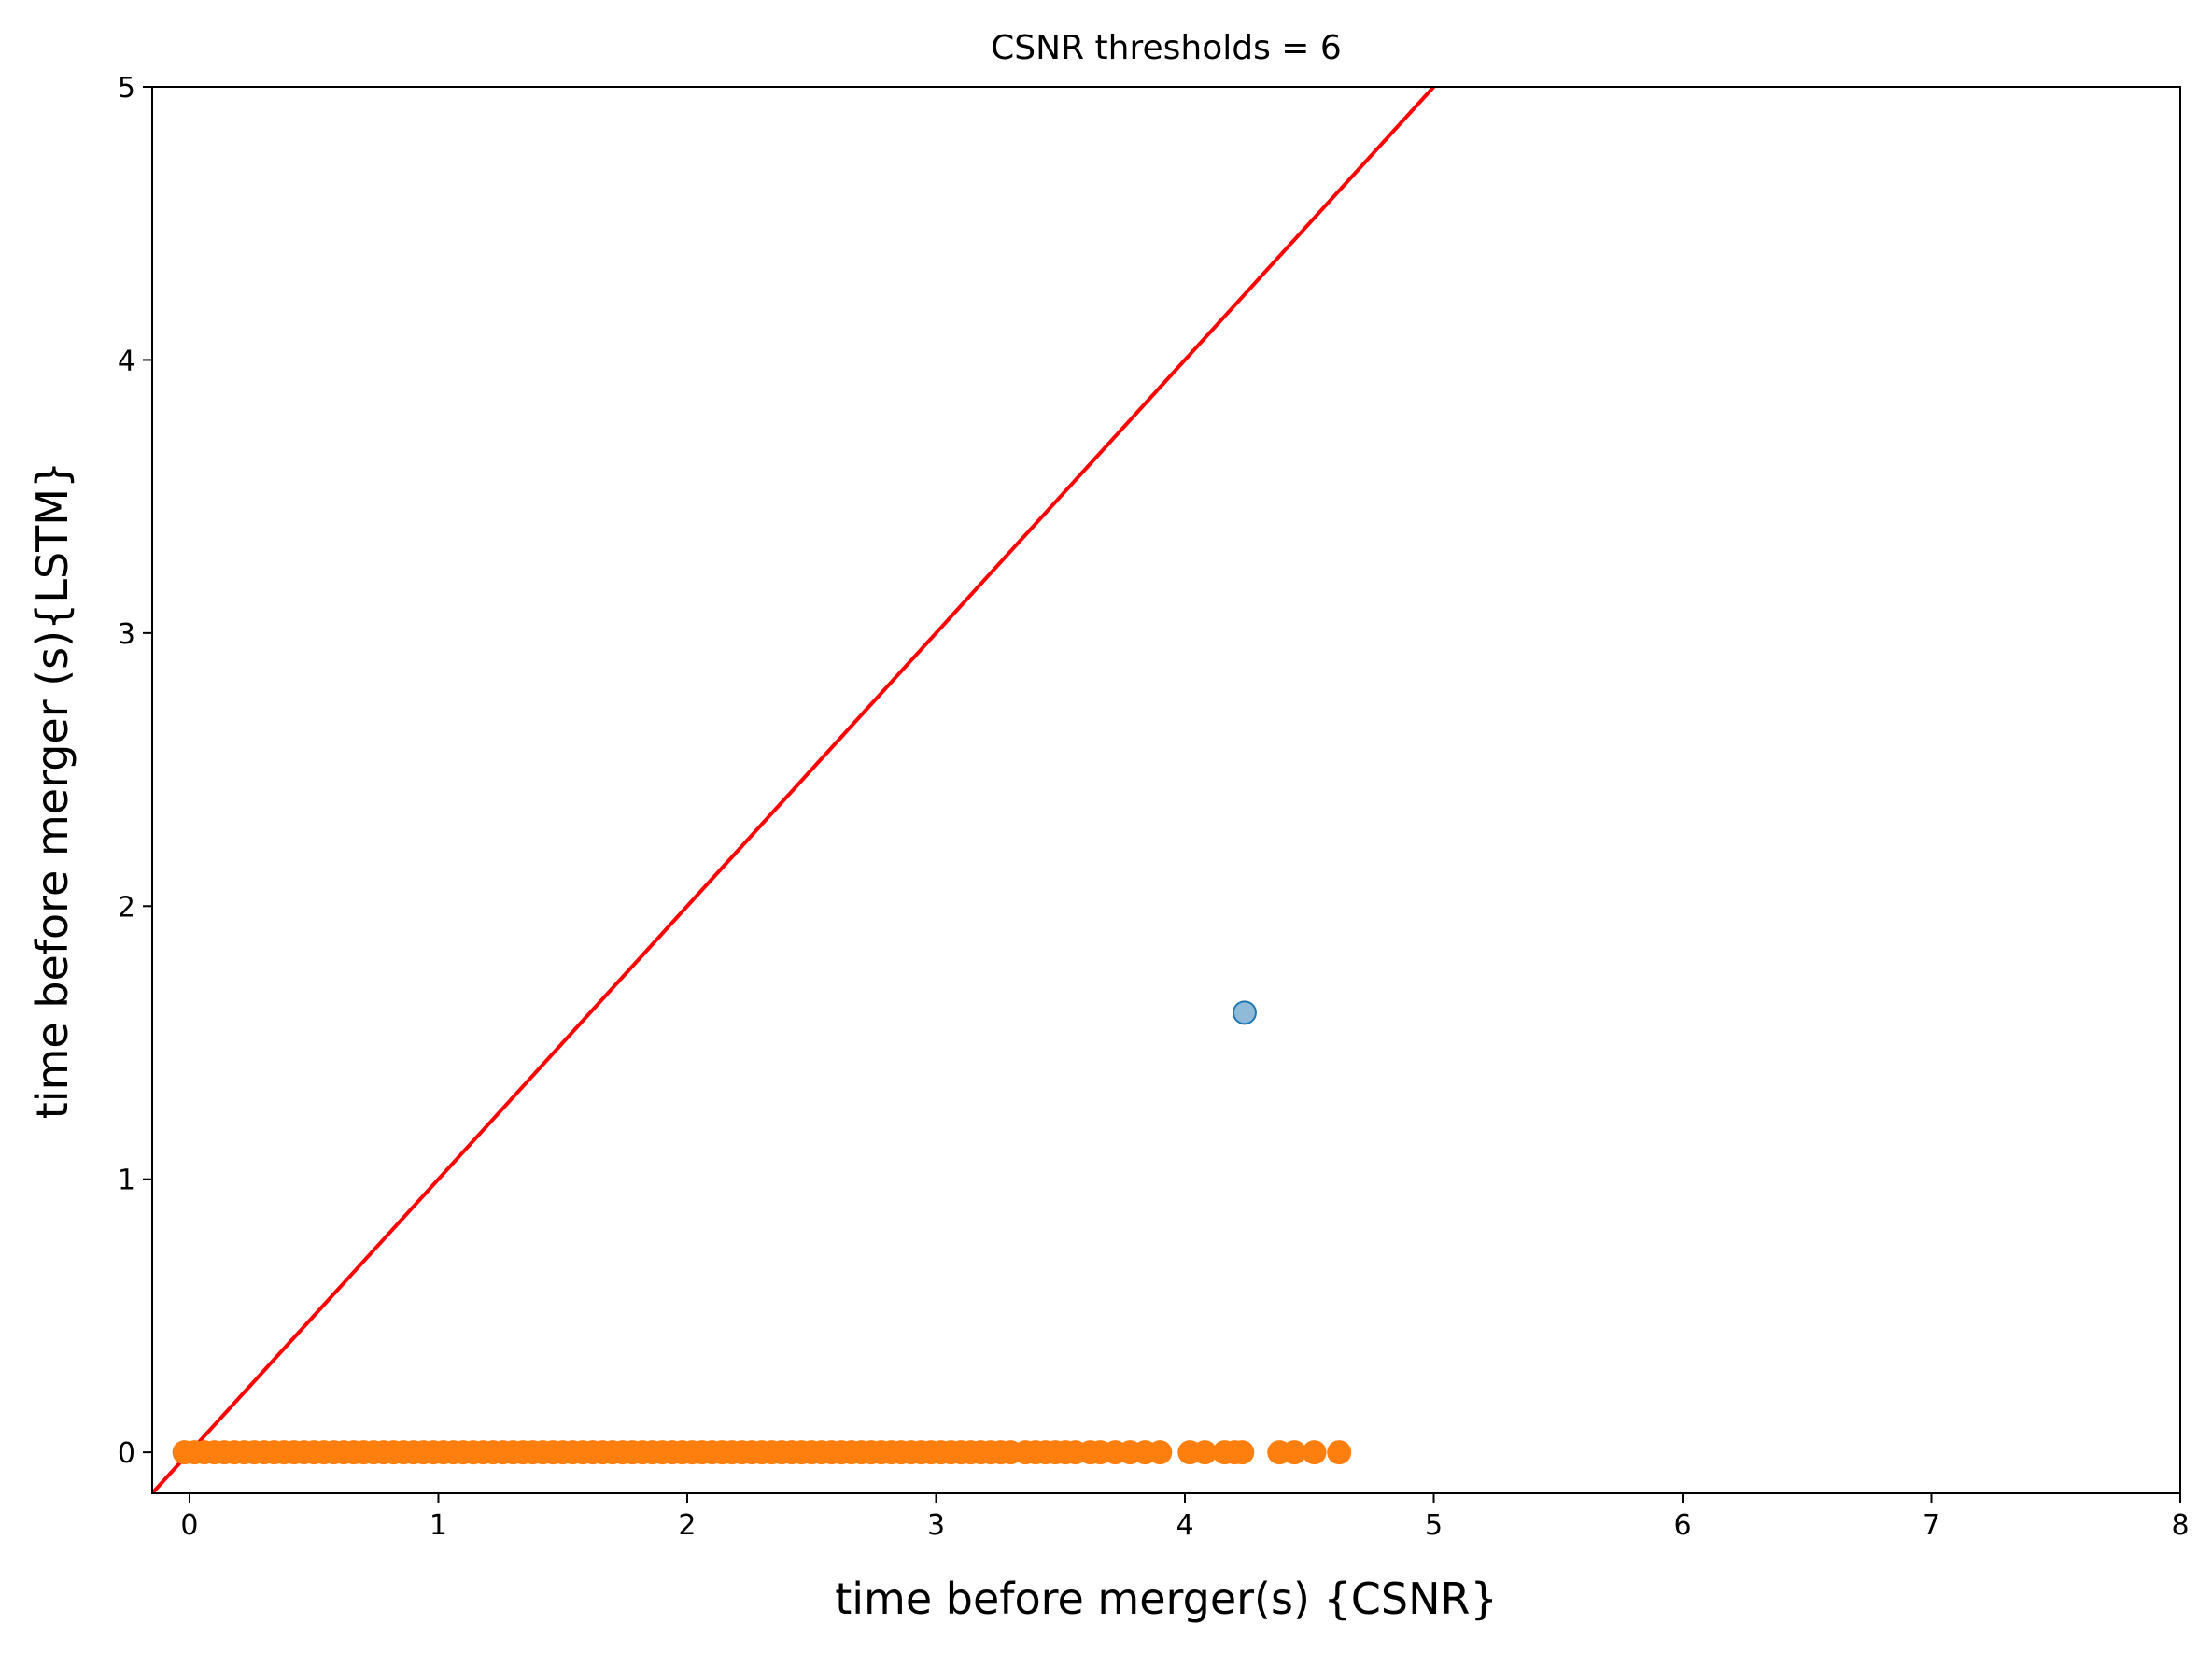  I want to click on x-axis-title: time before merger(s) {CSNR}, so click(1166, 1599).